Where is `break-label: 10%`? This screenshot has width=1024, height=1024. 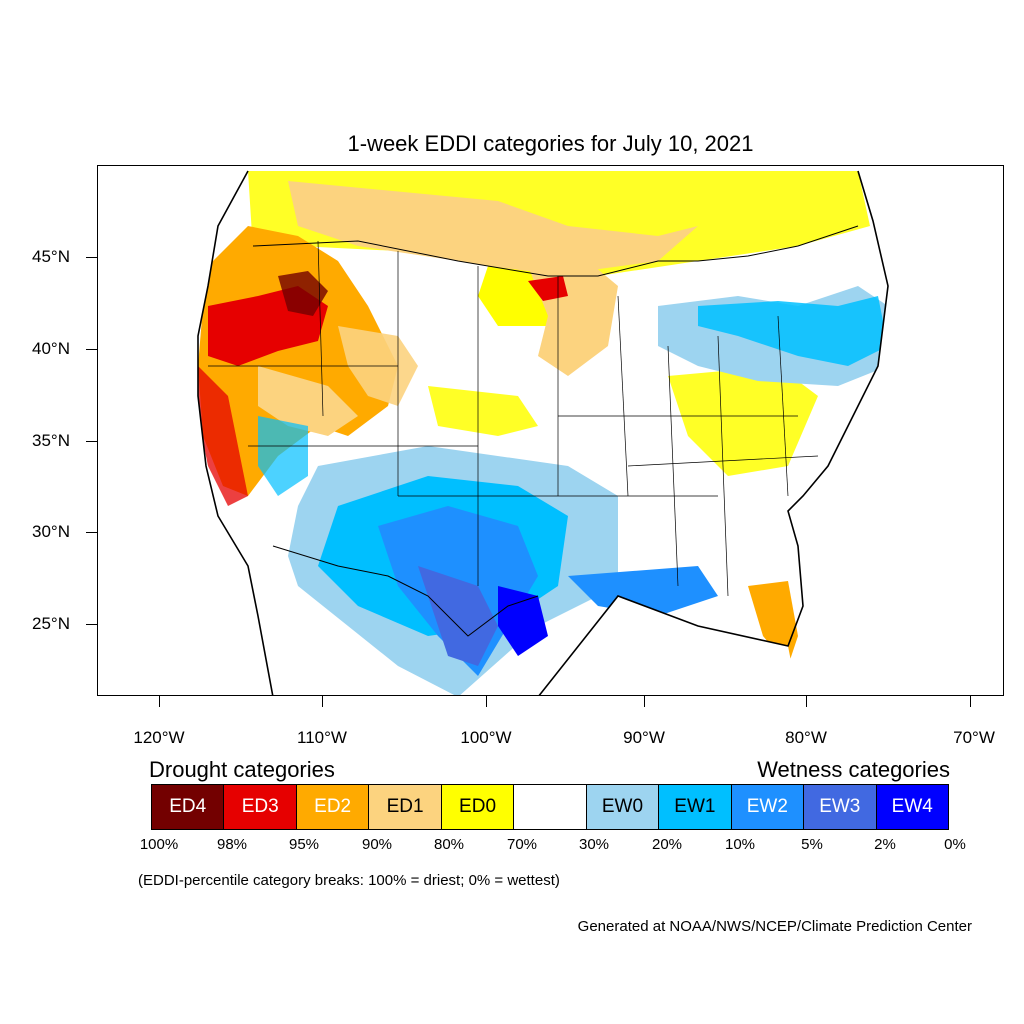 break-label: 10% is located at coordinates (740, 844).